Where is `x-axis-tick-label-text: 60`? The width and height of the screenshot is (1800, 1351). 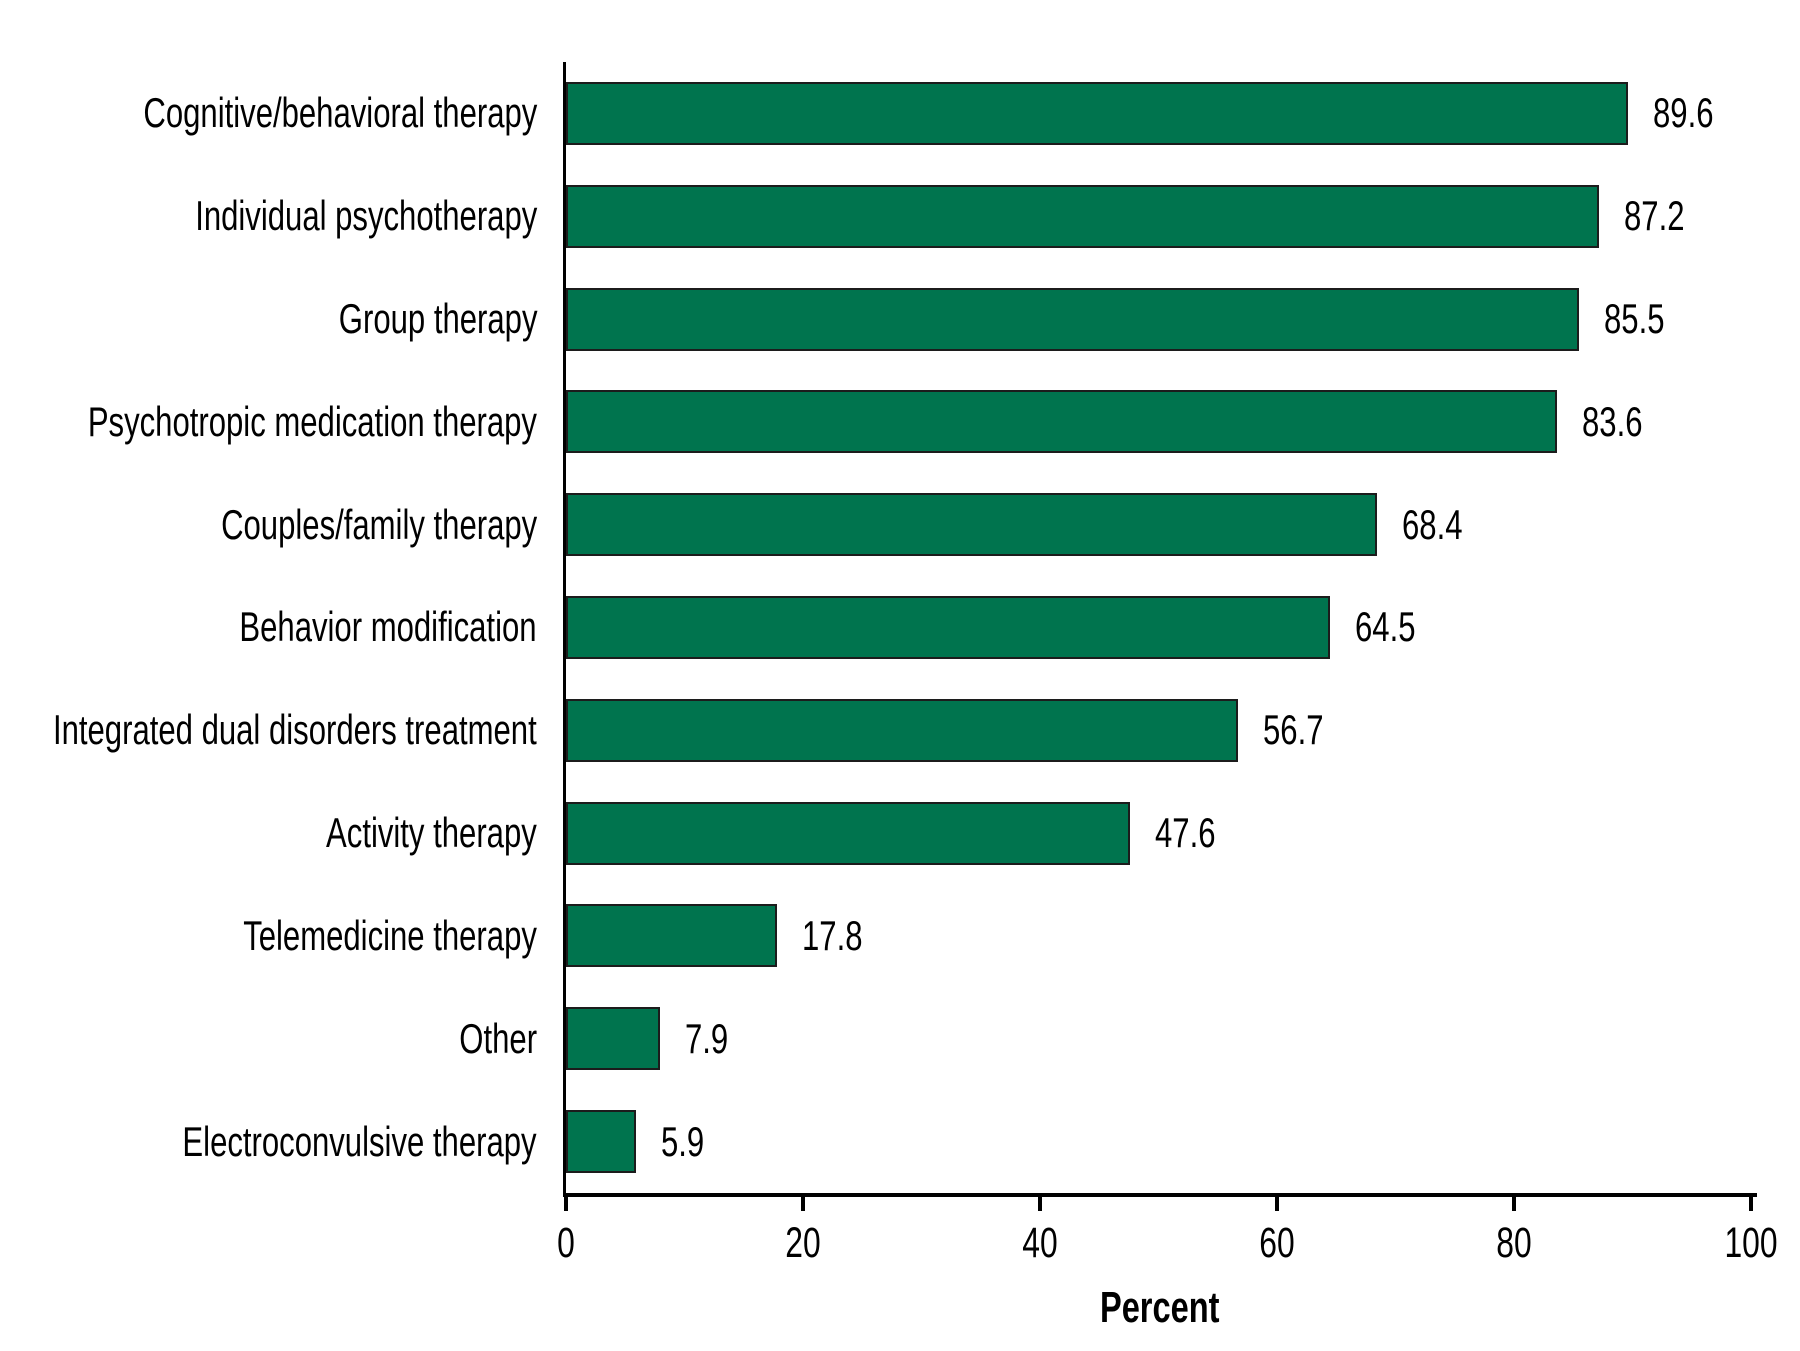 x-axis-tick-label-text: 60 is located at coordinates (1277, 1243).